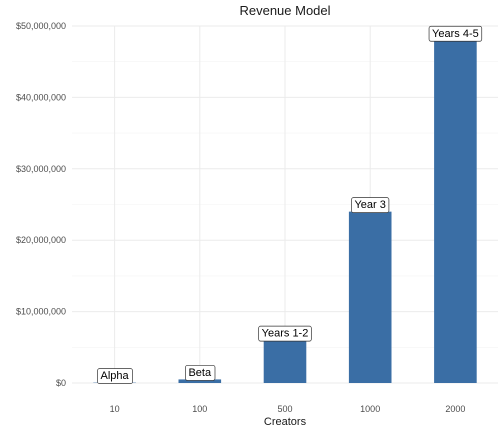 This screenshot has width=504, height=432. Describe the element at coordinates (284, 409) in the screenshot. I see `x-tick-label: 500` at that location.